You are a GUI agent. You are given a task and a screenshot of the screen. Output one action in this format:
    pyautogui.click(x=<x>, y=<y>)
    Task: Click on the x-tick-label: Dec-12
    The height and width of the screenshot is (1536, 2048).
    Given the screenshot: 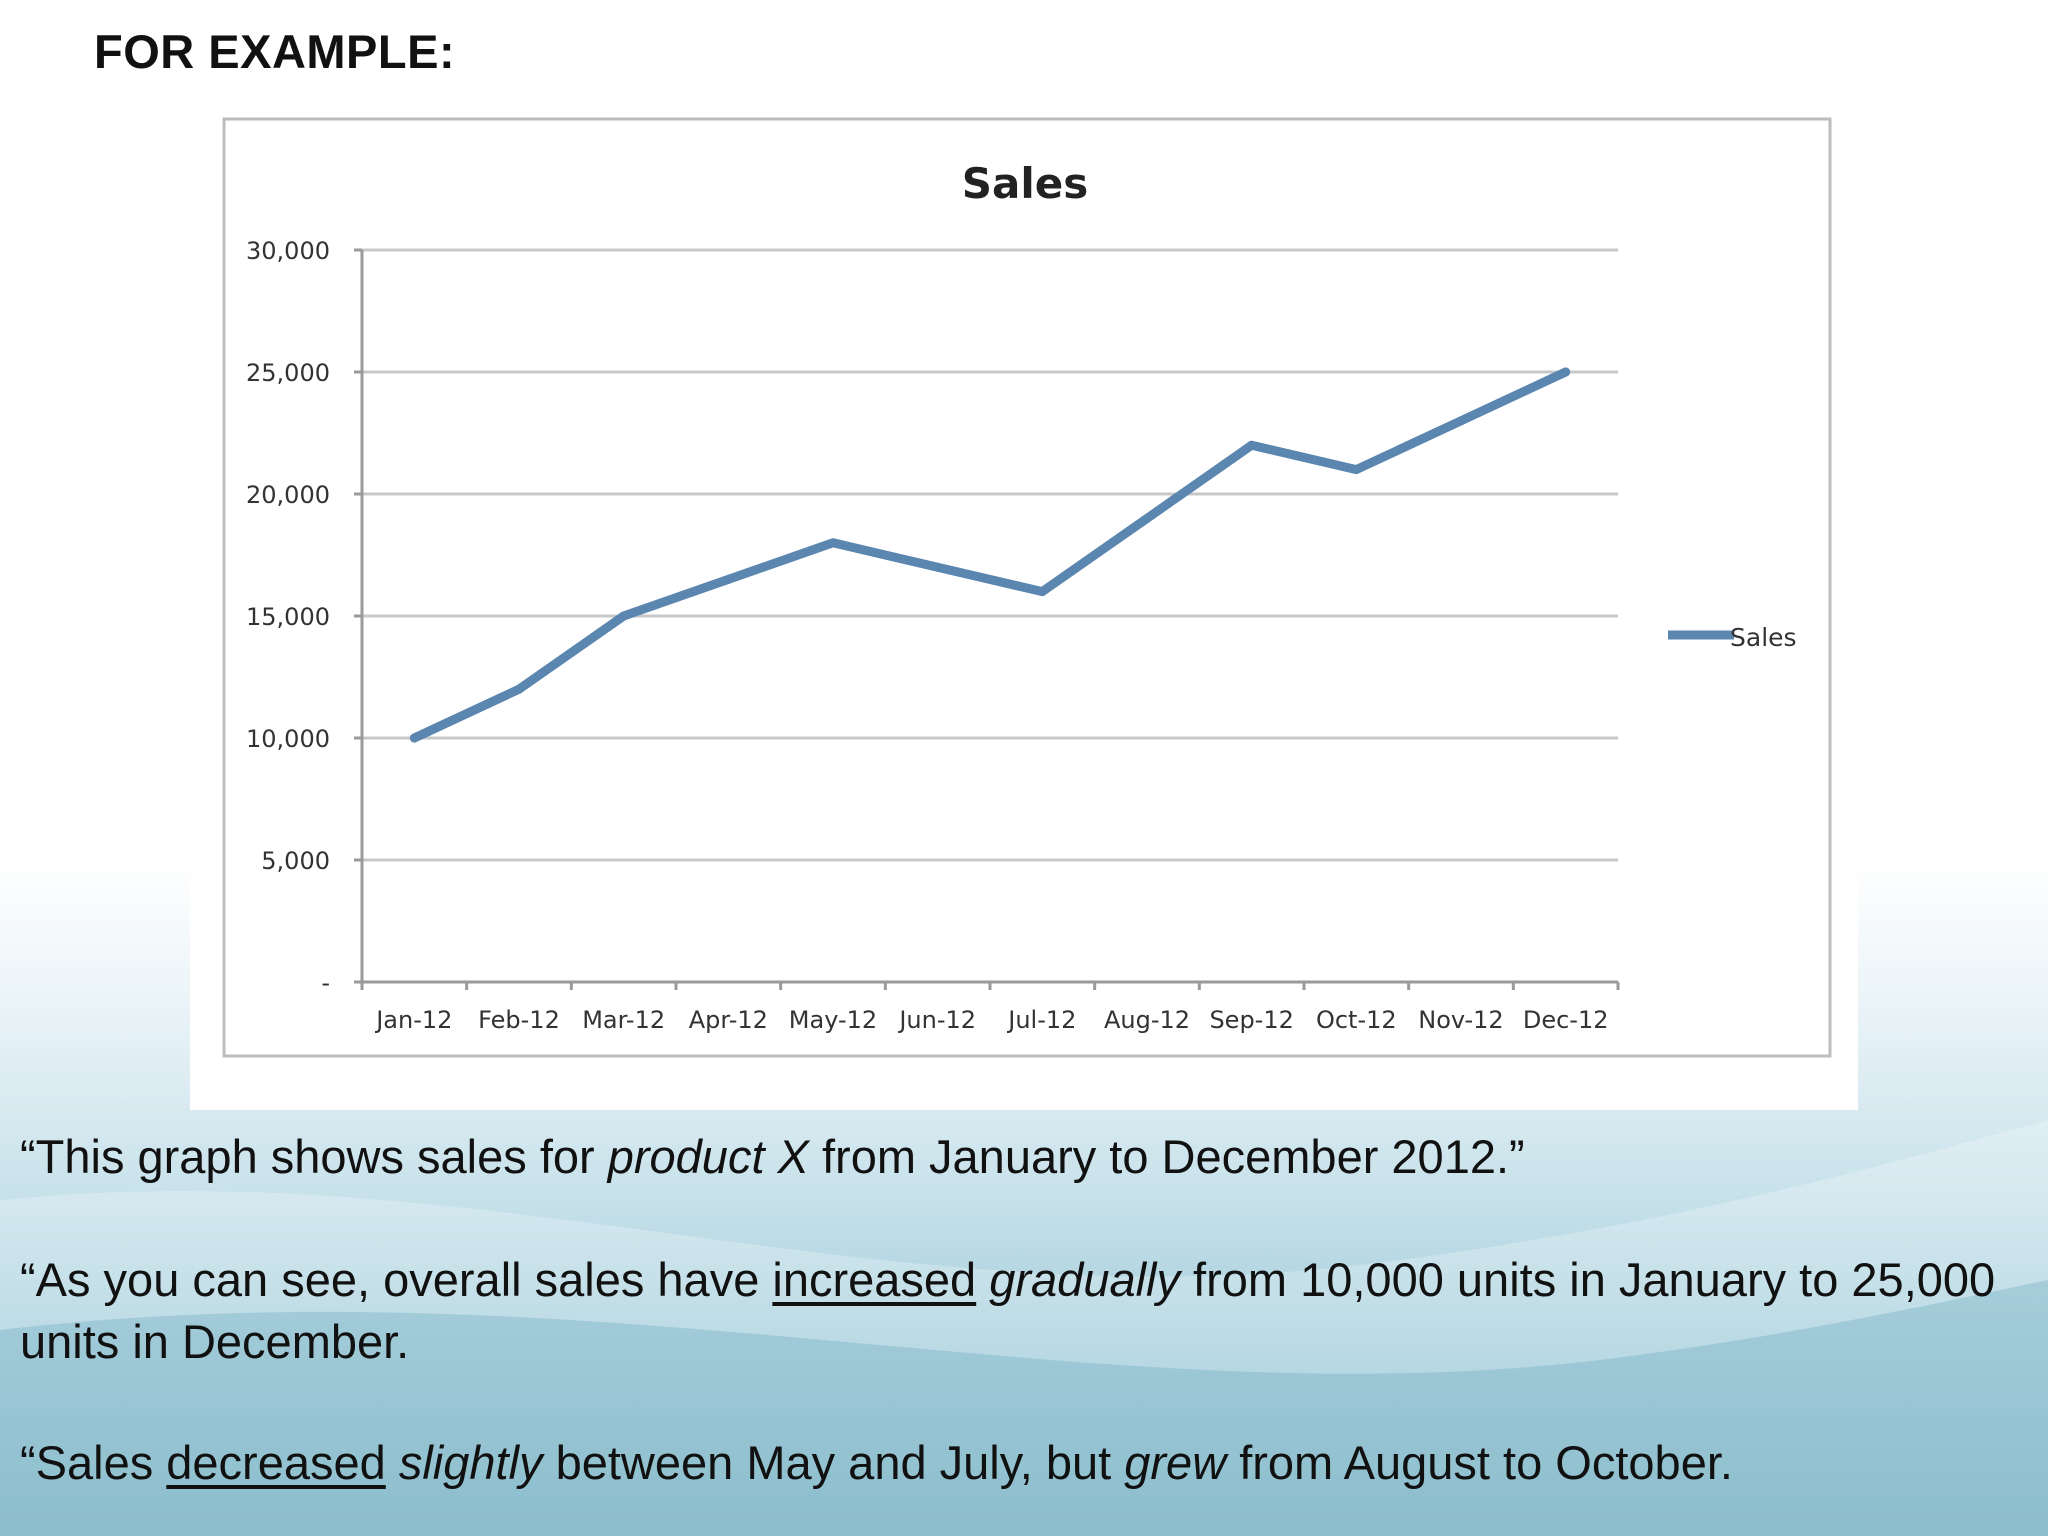 What is the action you would take?
    pyautogui.click(x=1566, y=1020)
    